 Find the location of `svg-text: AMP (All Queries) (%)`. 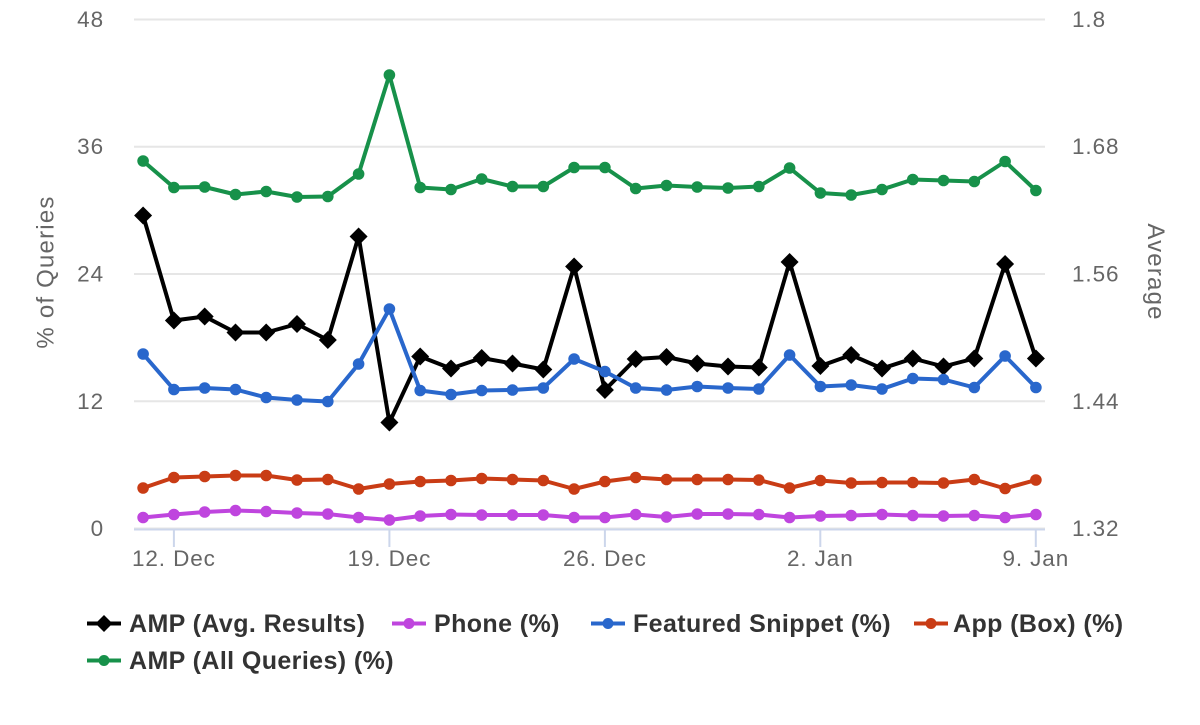

svg-text: AMP (All Queries) (%) is located at coordinates (261, 661).